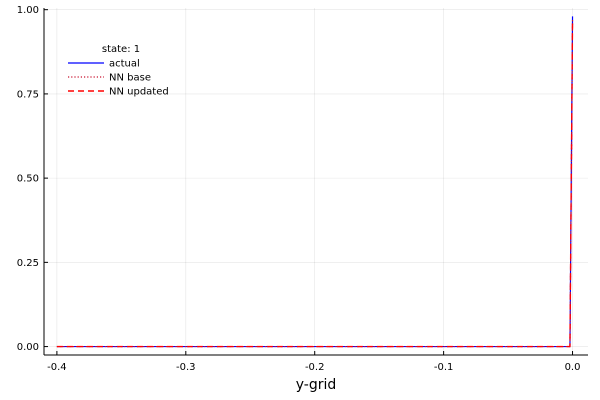 Image resolution: width=600 pixels, height=400 pixels. Describe the element at coordinates (121, 49) in the screenshot. I see `legend-title: state: 1` at that location.